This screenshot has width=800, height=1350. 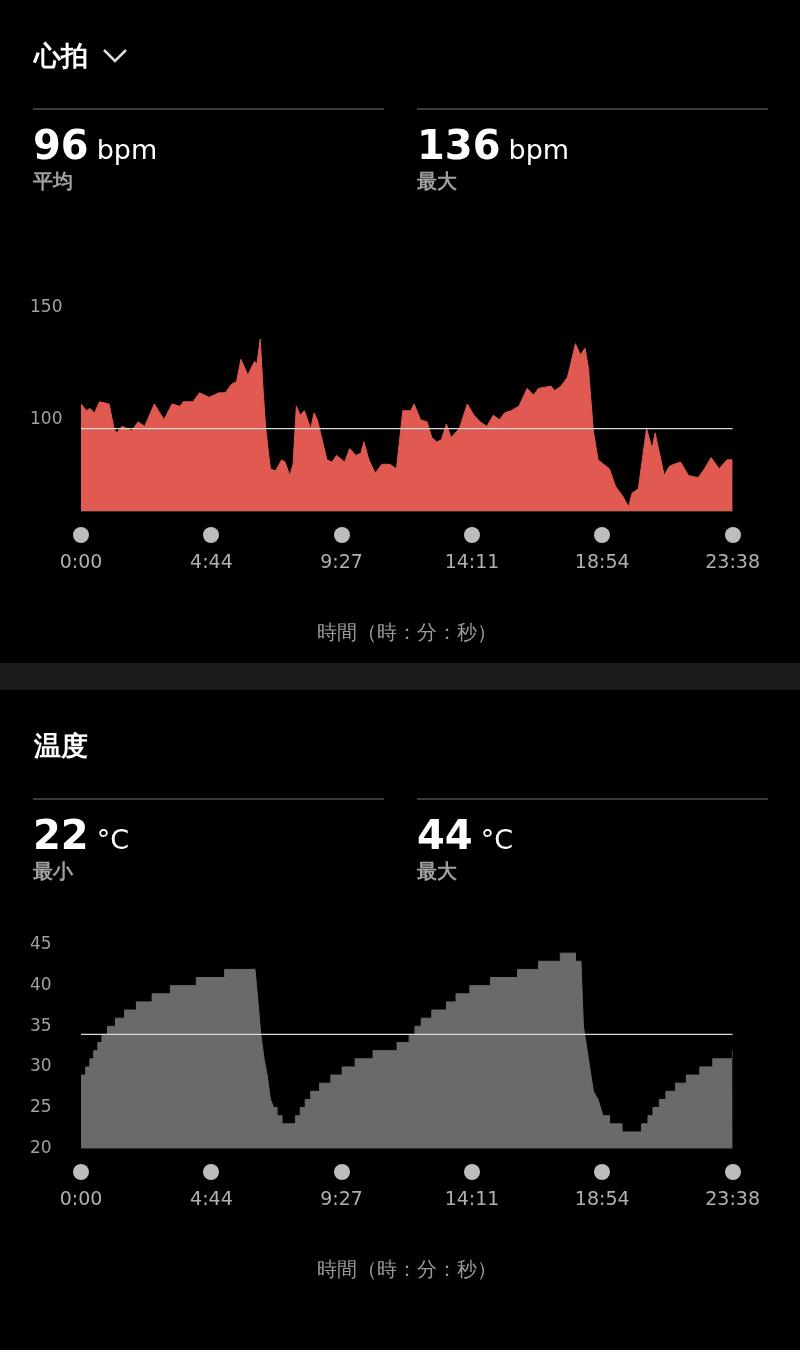 I want to click on text: 44 °C, so click(x=465, y=835).